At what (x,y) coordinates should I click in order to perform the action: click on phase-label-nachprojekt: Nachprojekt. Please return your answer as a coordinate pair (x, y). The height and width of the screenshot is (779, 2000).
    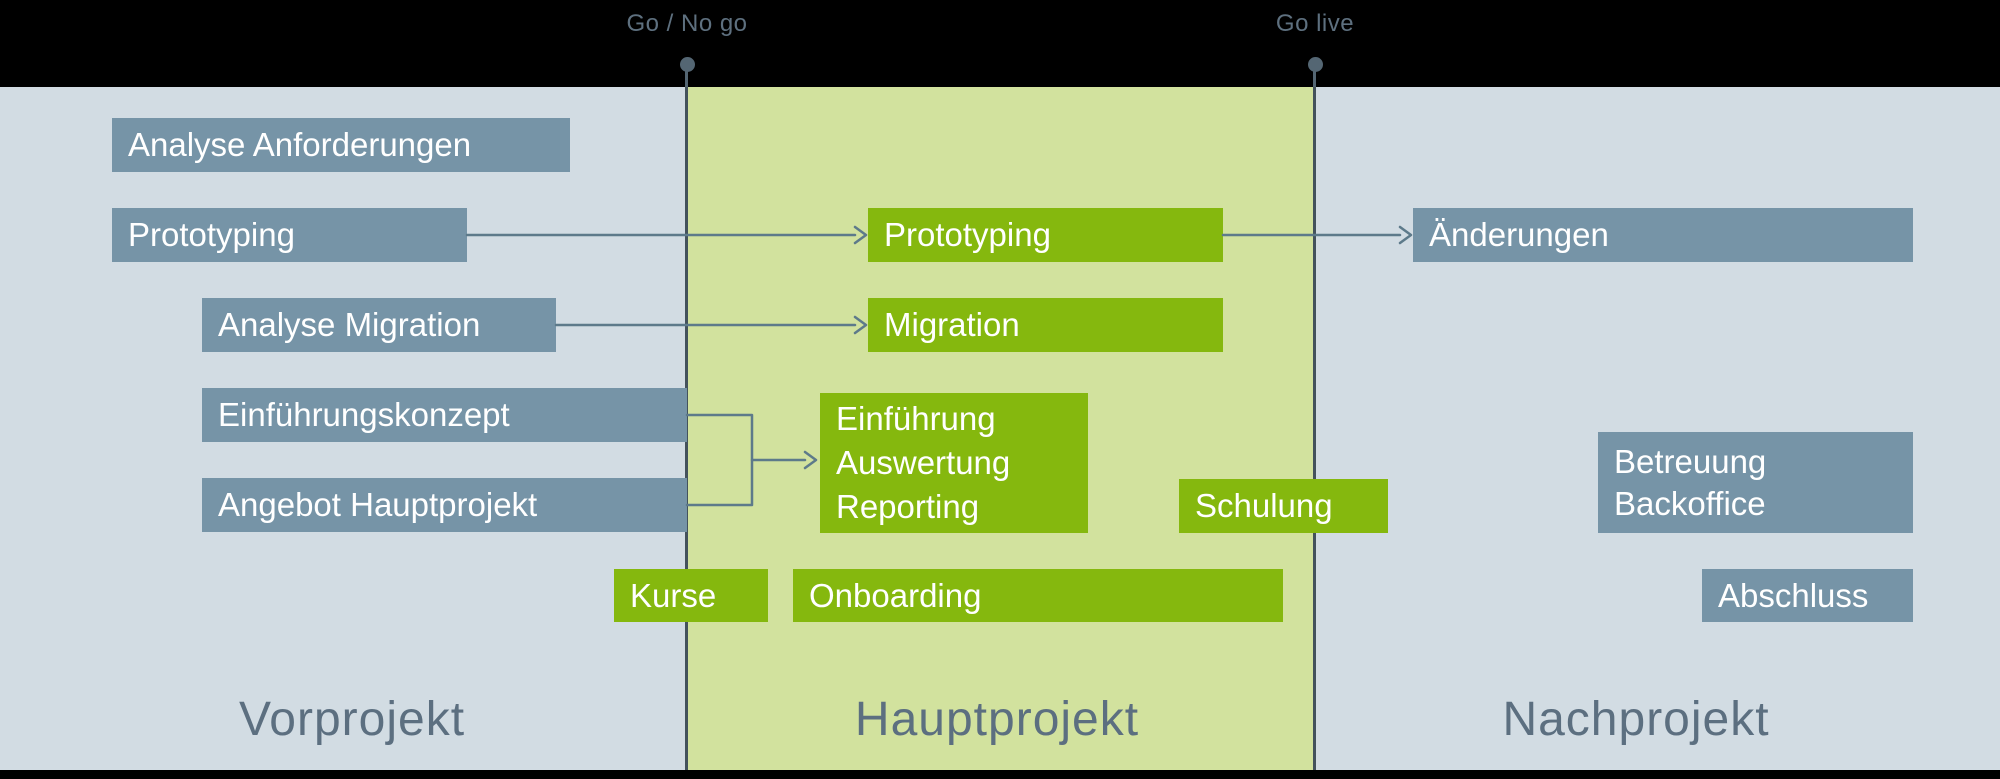
    Looking at the image, I should click on (1636, 719).